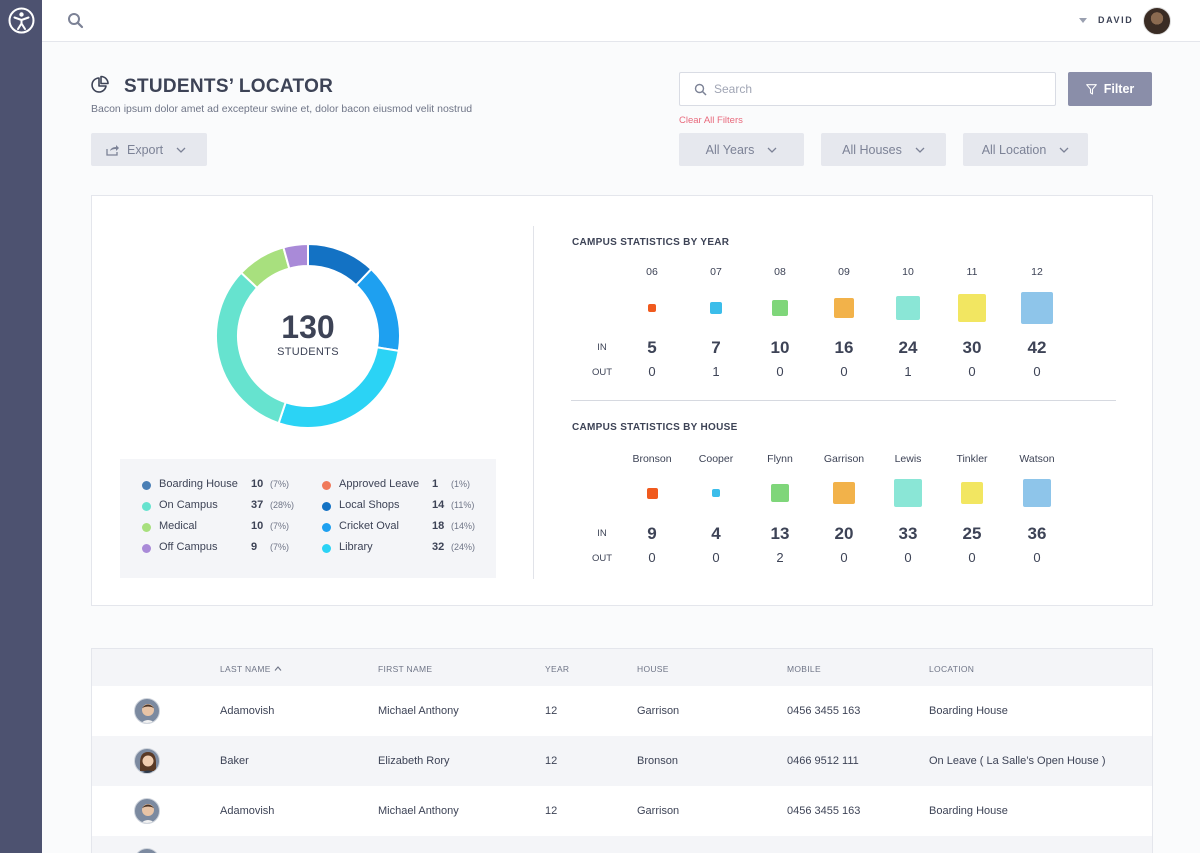 Image resolution: width=1200 pixels, height=853 pixels. I want to click on column-label: 06, so click(652, 272).